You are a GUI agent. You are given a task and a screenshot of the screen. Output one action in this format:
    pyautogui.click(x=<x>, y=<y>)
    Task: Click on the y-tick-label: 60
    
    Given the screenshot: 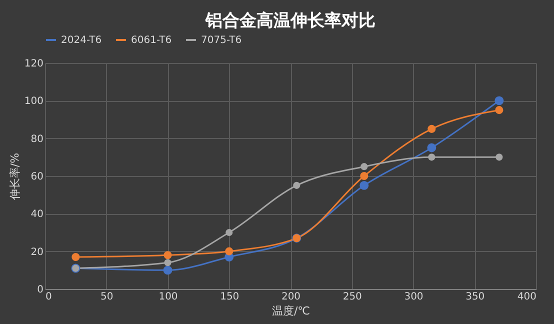 What is the action you would take?
    pyautogui.click(x=37, y=177)
    